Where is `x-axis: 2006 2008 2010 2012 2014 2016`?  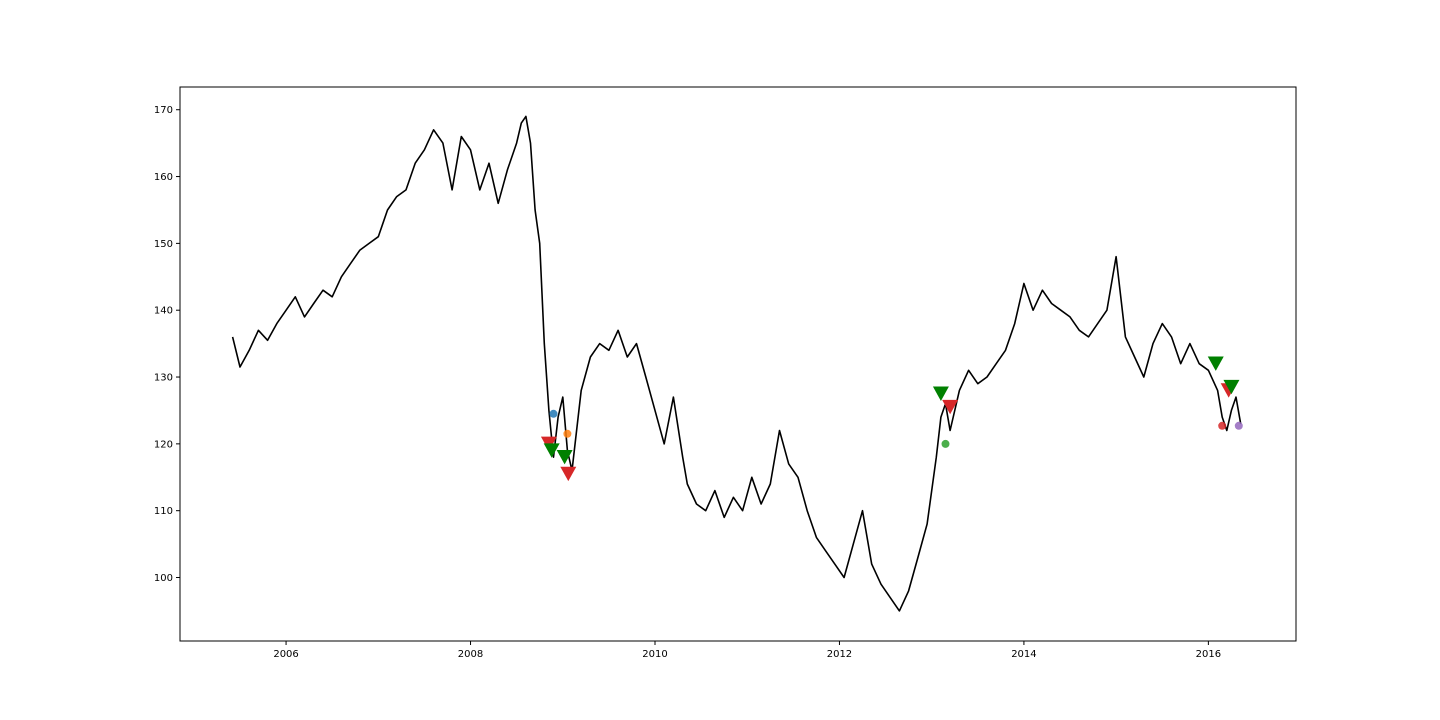 x-axis: 2006 2008 2010 2012 2014 2016 is located at coordinates (747, 650).